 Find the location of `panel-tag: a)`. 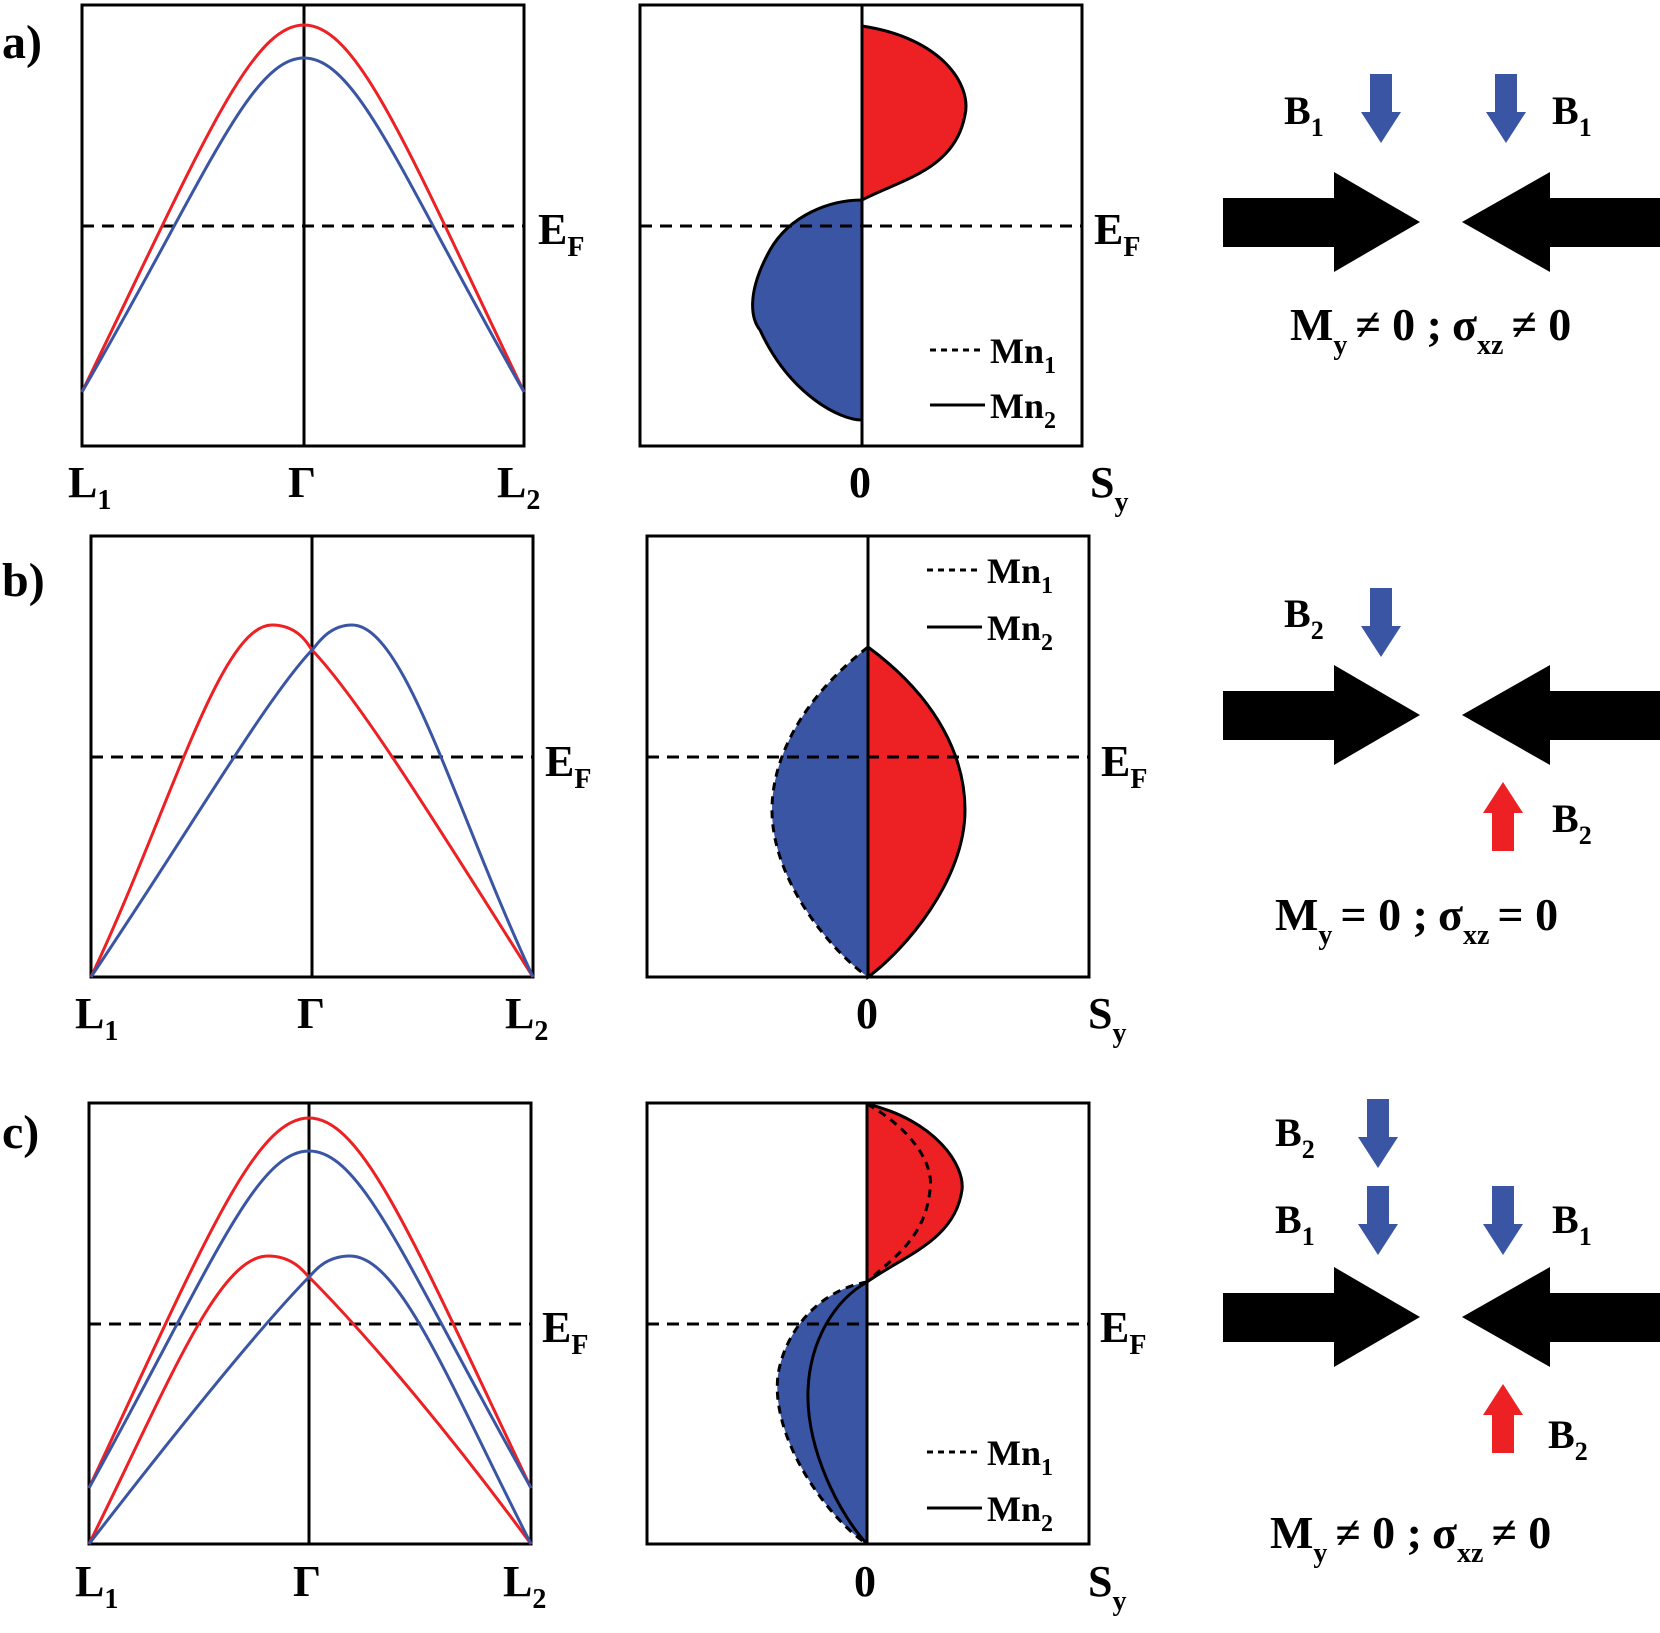

panel-tag: a) is located at coordinates (22, 42).